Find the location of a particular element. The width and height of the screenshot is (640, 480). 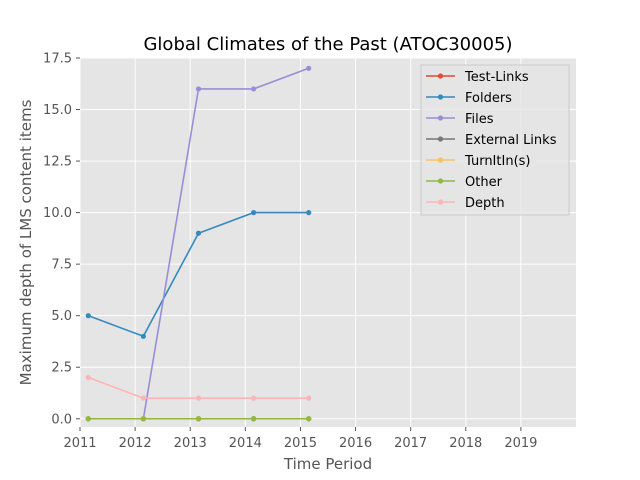

legend-marker-turnitin-s is located at coordinates (440, 160).